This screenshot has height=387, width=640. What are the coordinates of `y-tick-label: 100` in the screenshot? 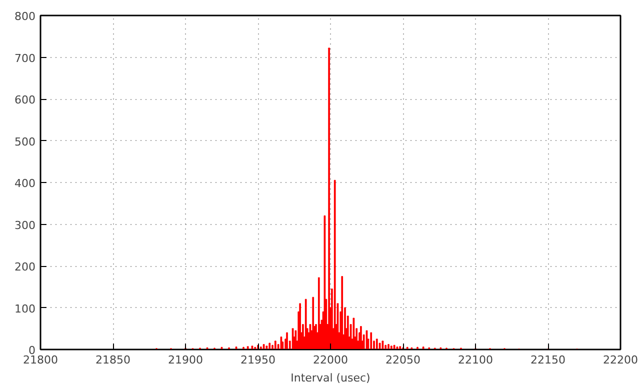 It's located at (25, 309).